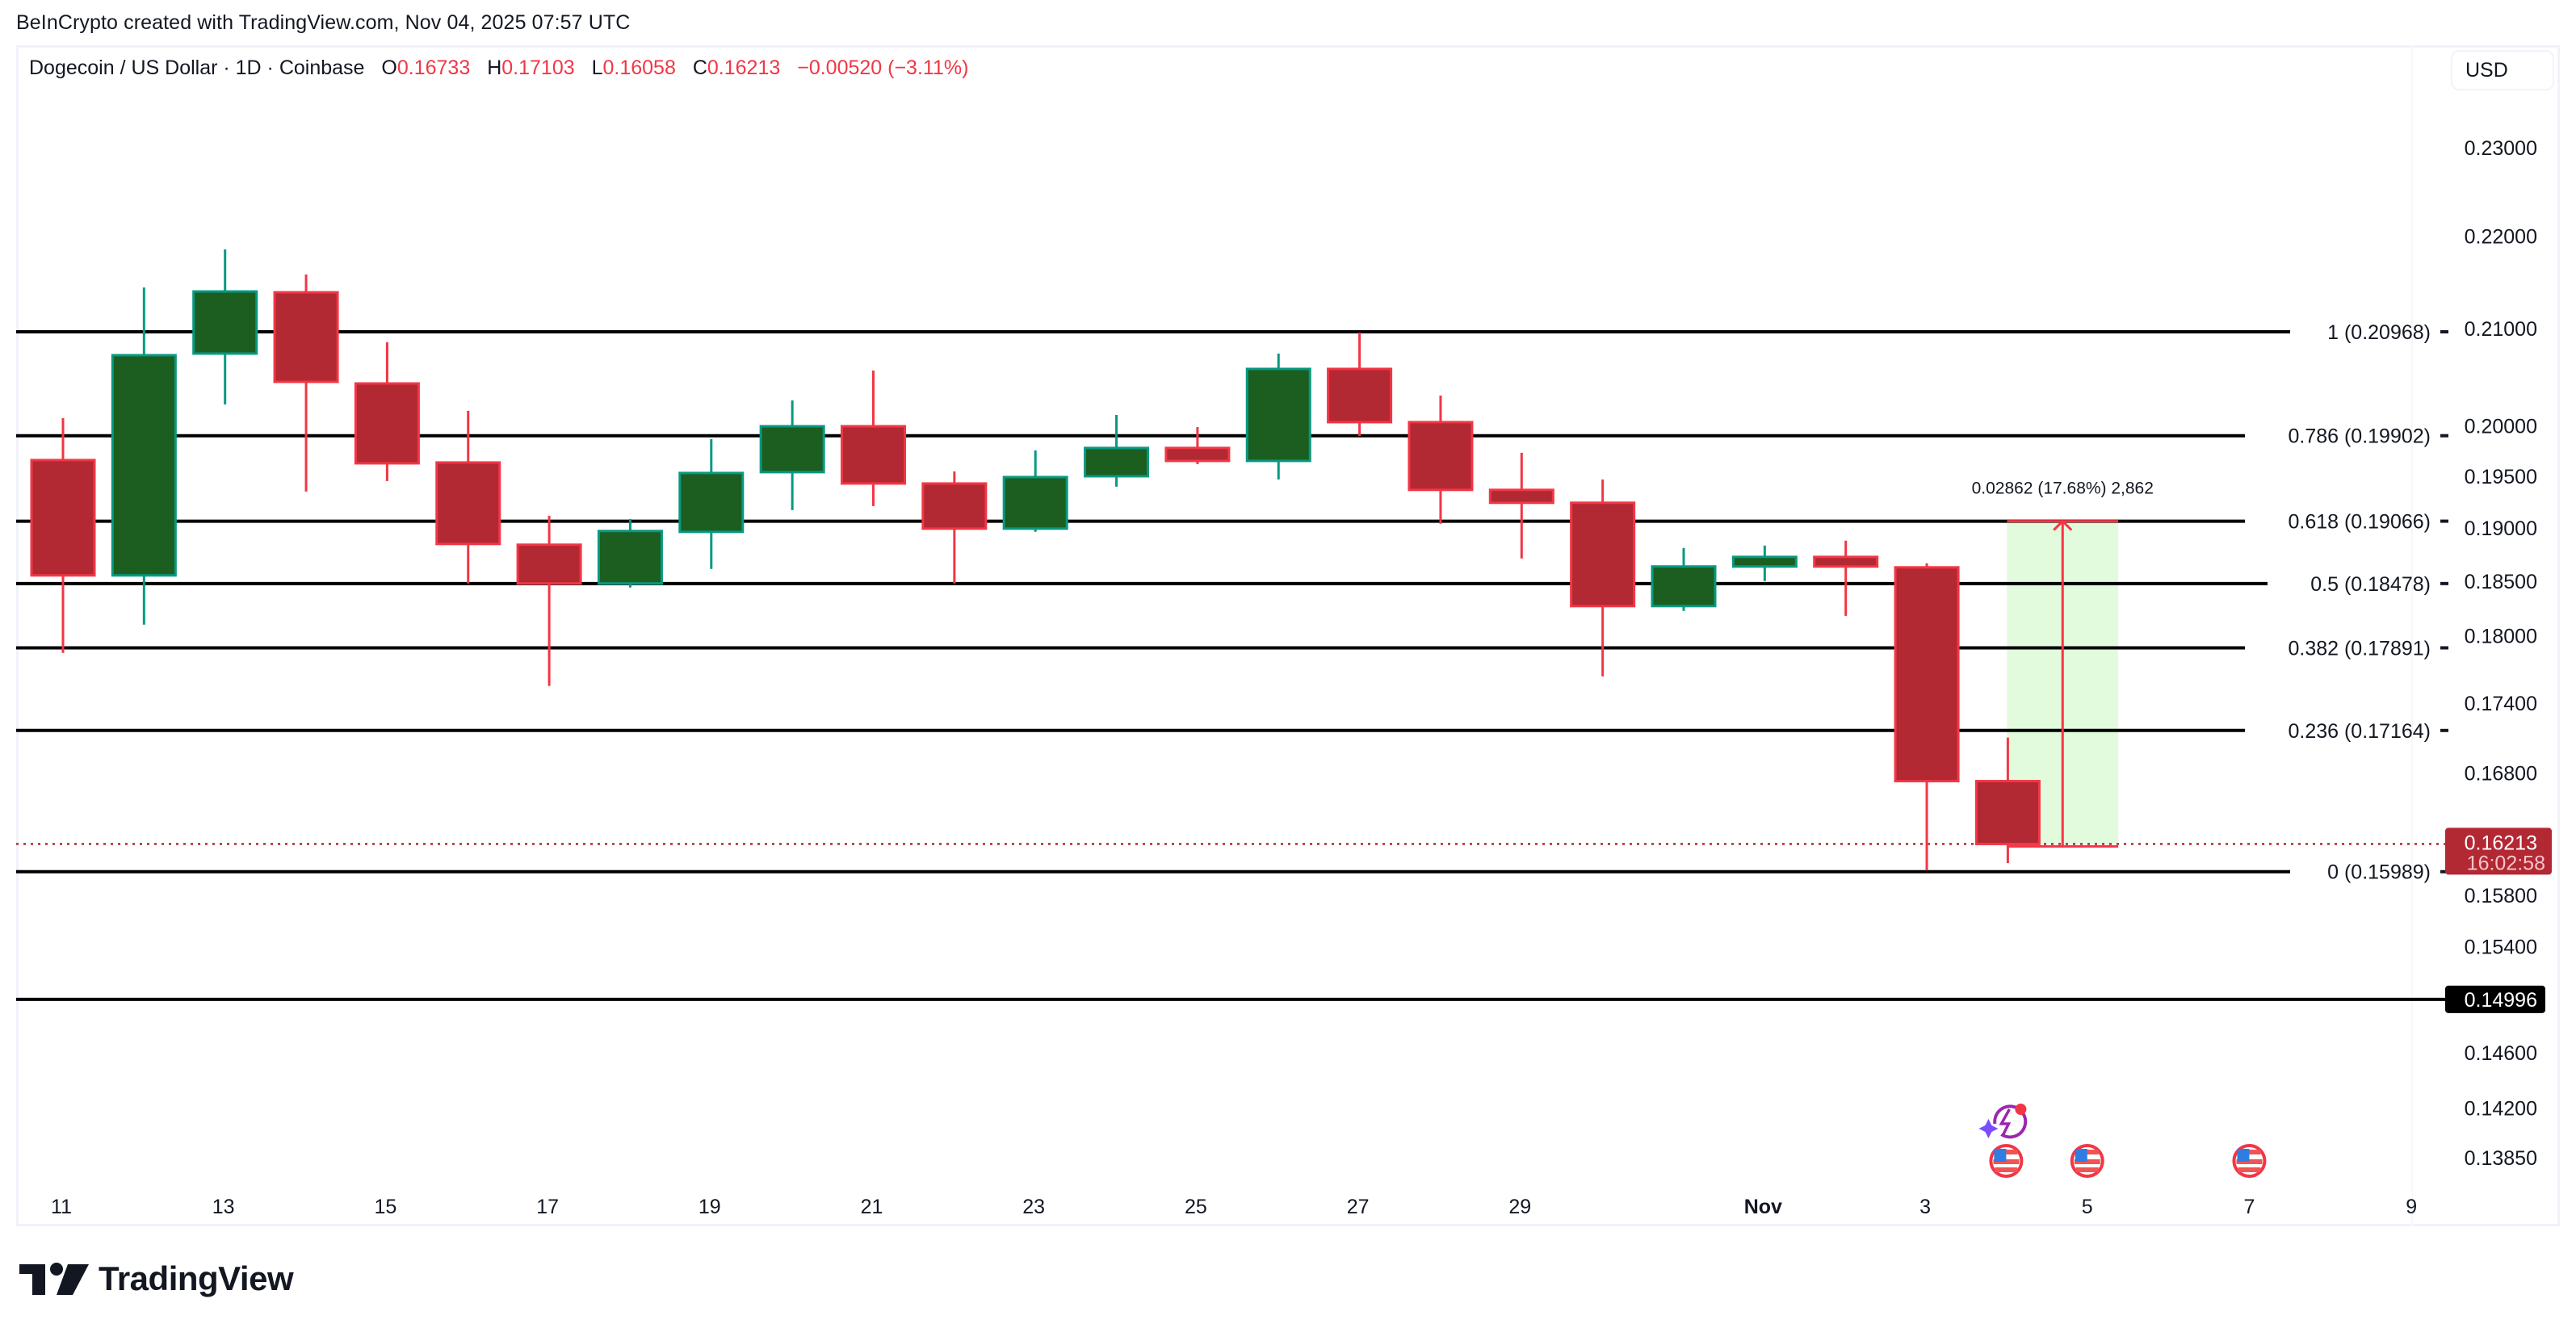  What do you see at coordinates (2379, 332) in the screenshot?
I see `fib-label-1: 1 (0.20968)` at bounding box center [2379, 332].